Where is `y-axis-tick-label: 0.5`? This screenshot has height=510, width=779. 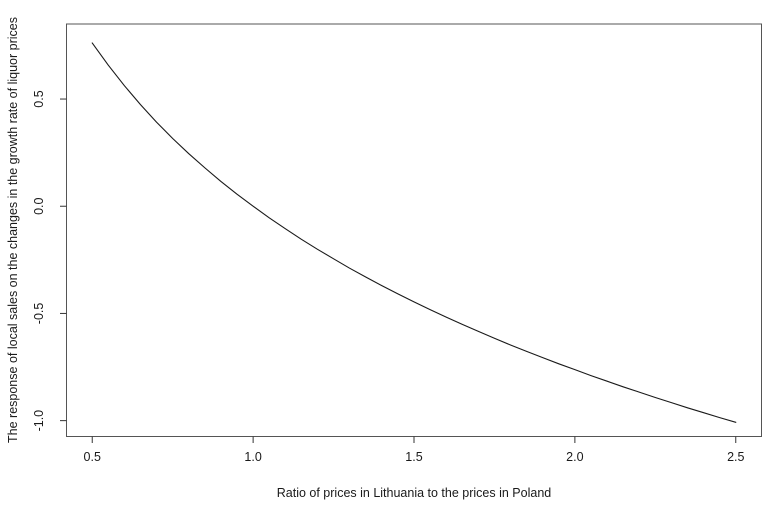 y-axis-tick-label: 0.5 is located at coordinates (39, 98).